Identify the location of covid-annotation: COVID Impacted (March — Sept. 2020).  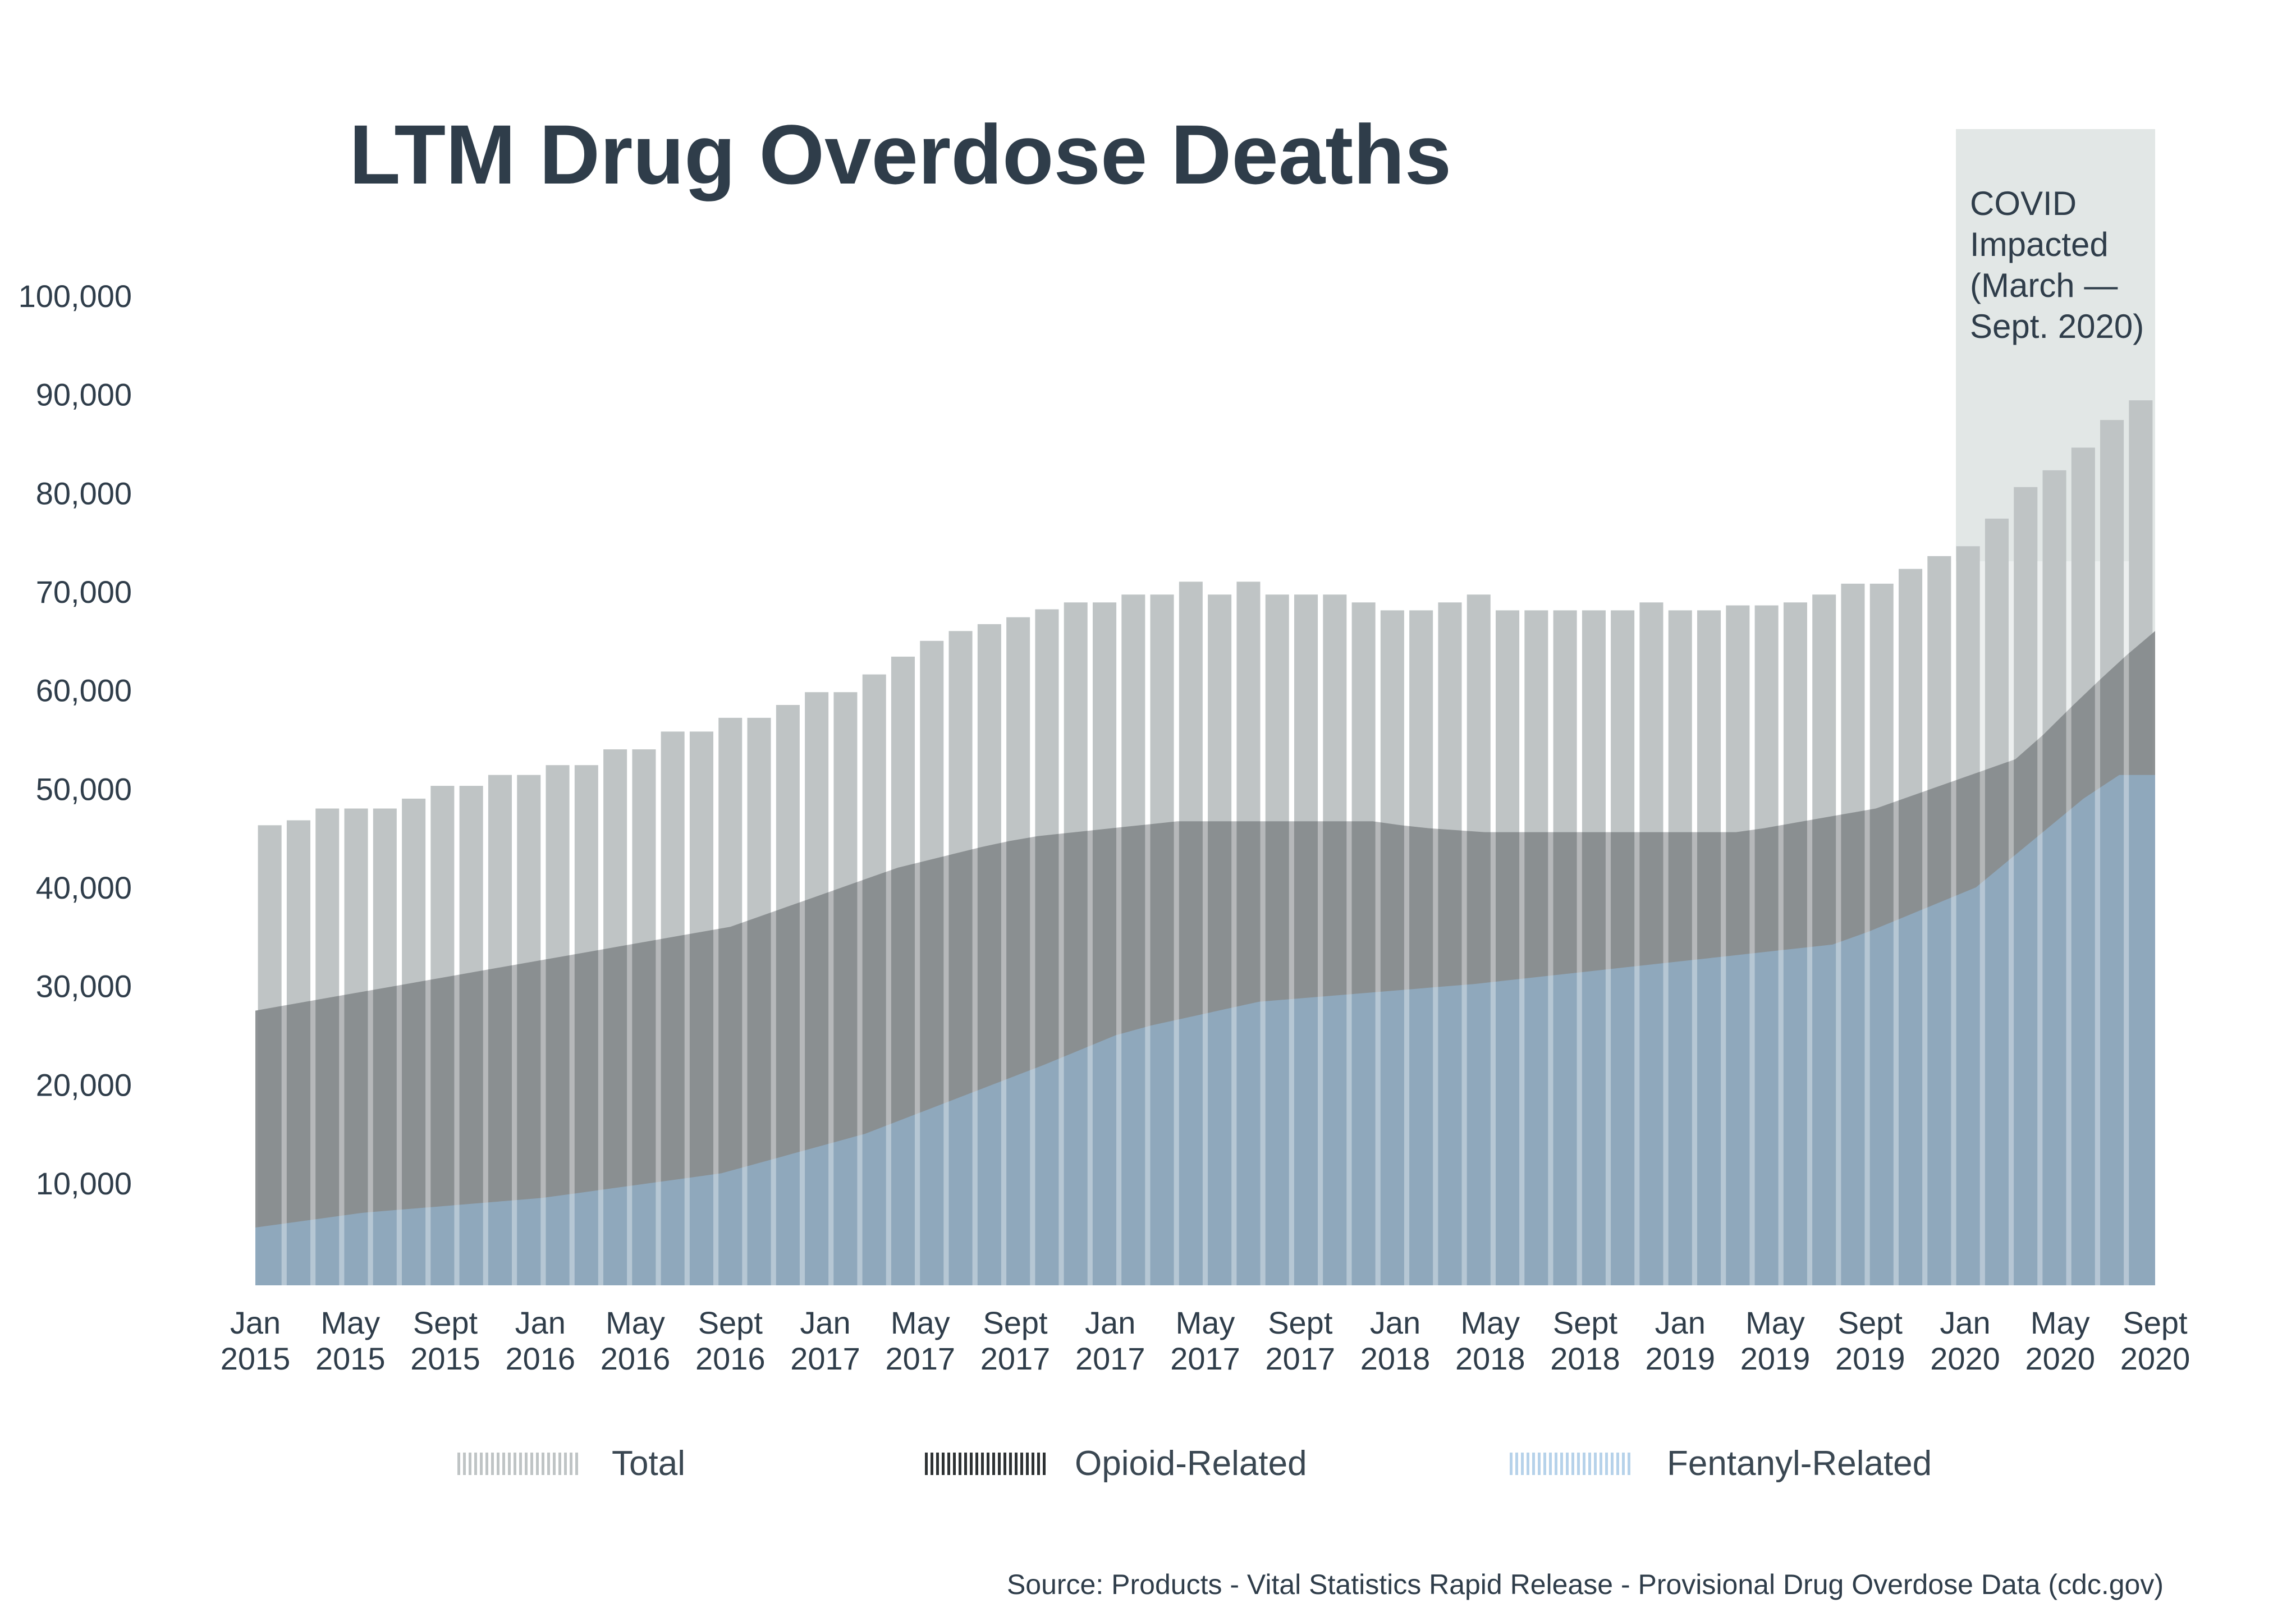
(2057, 265).